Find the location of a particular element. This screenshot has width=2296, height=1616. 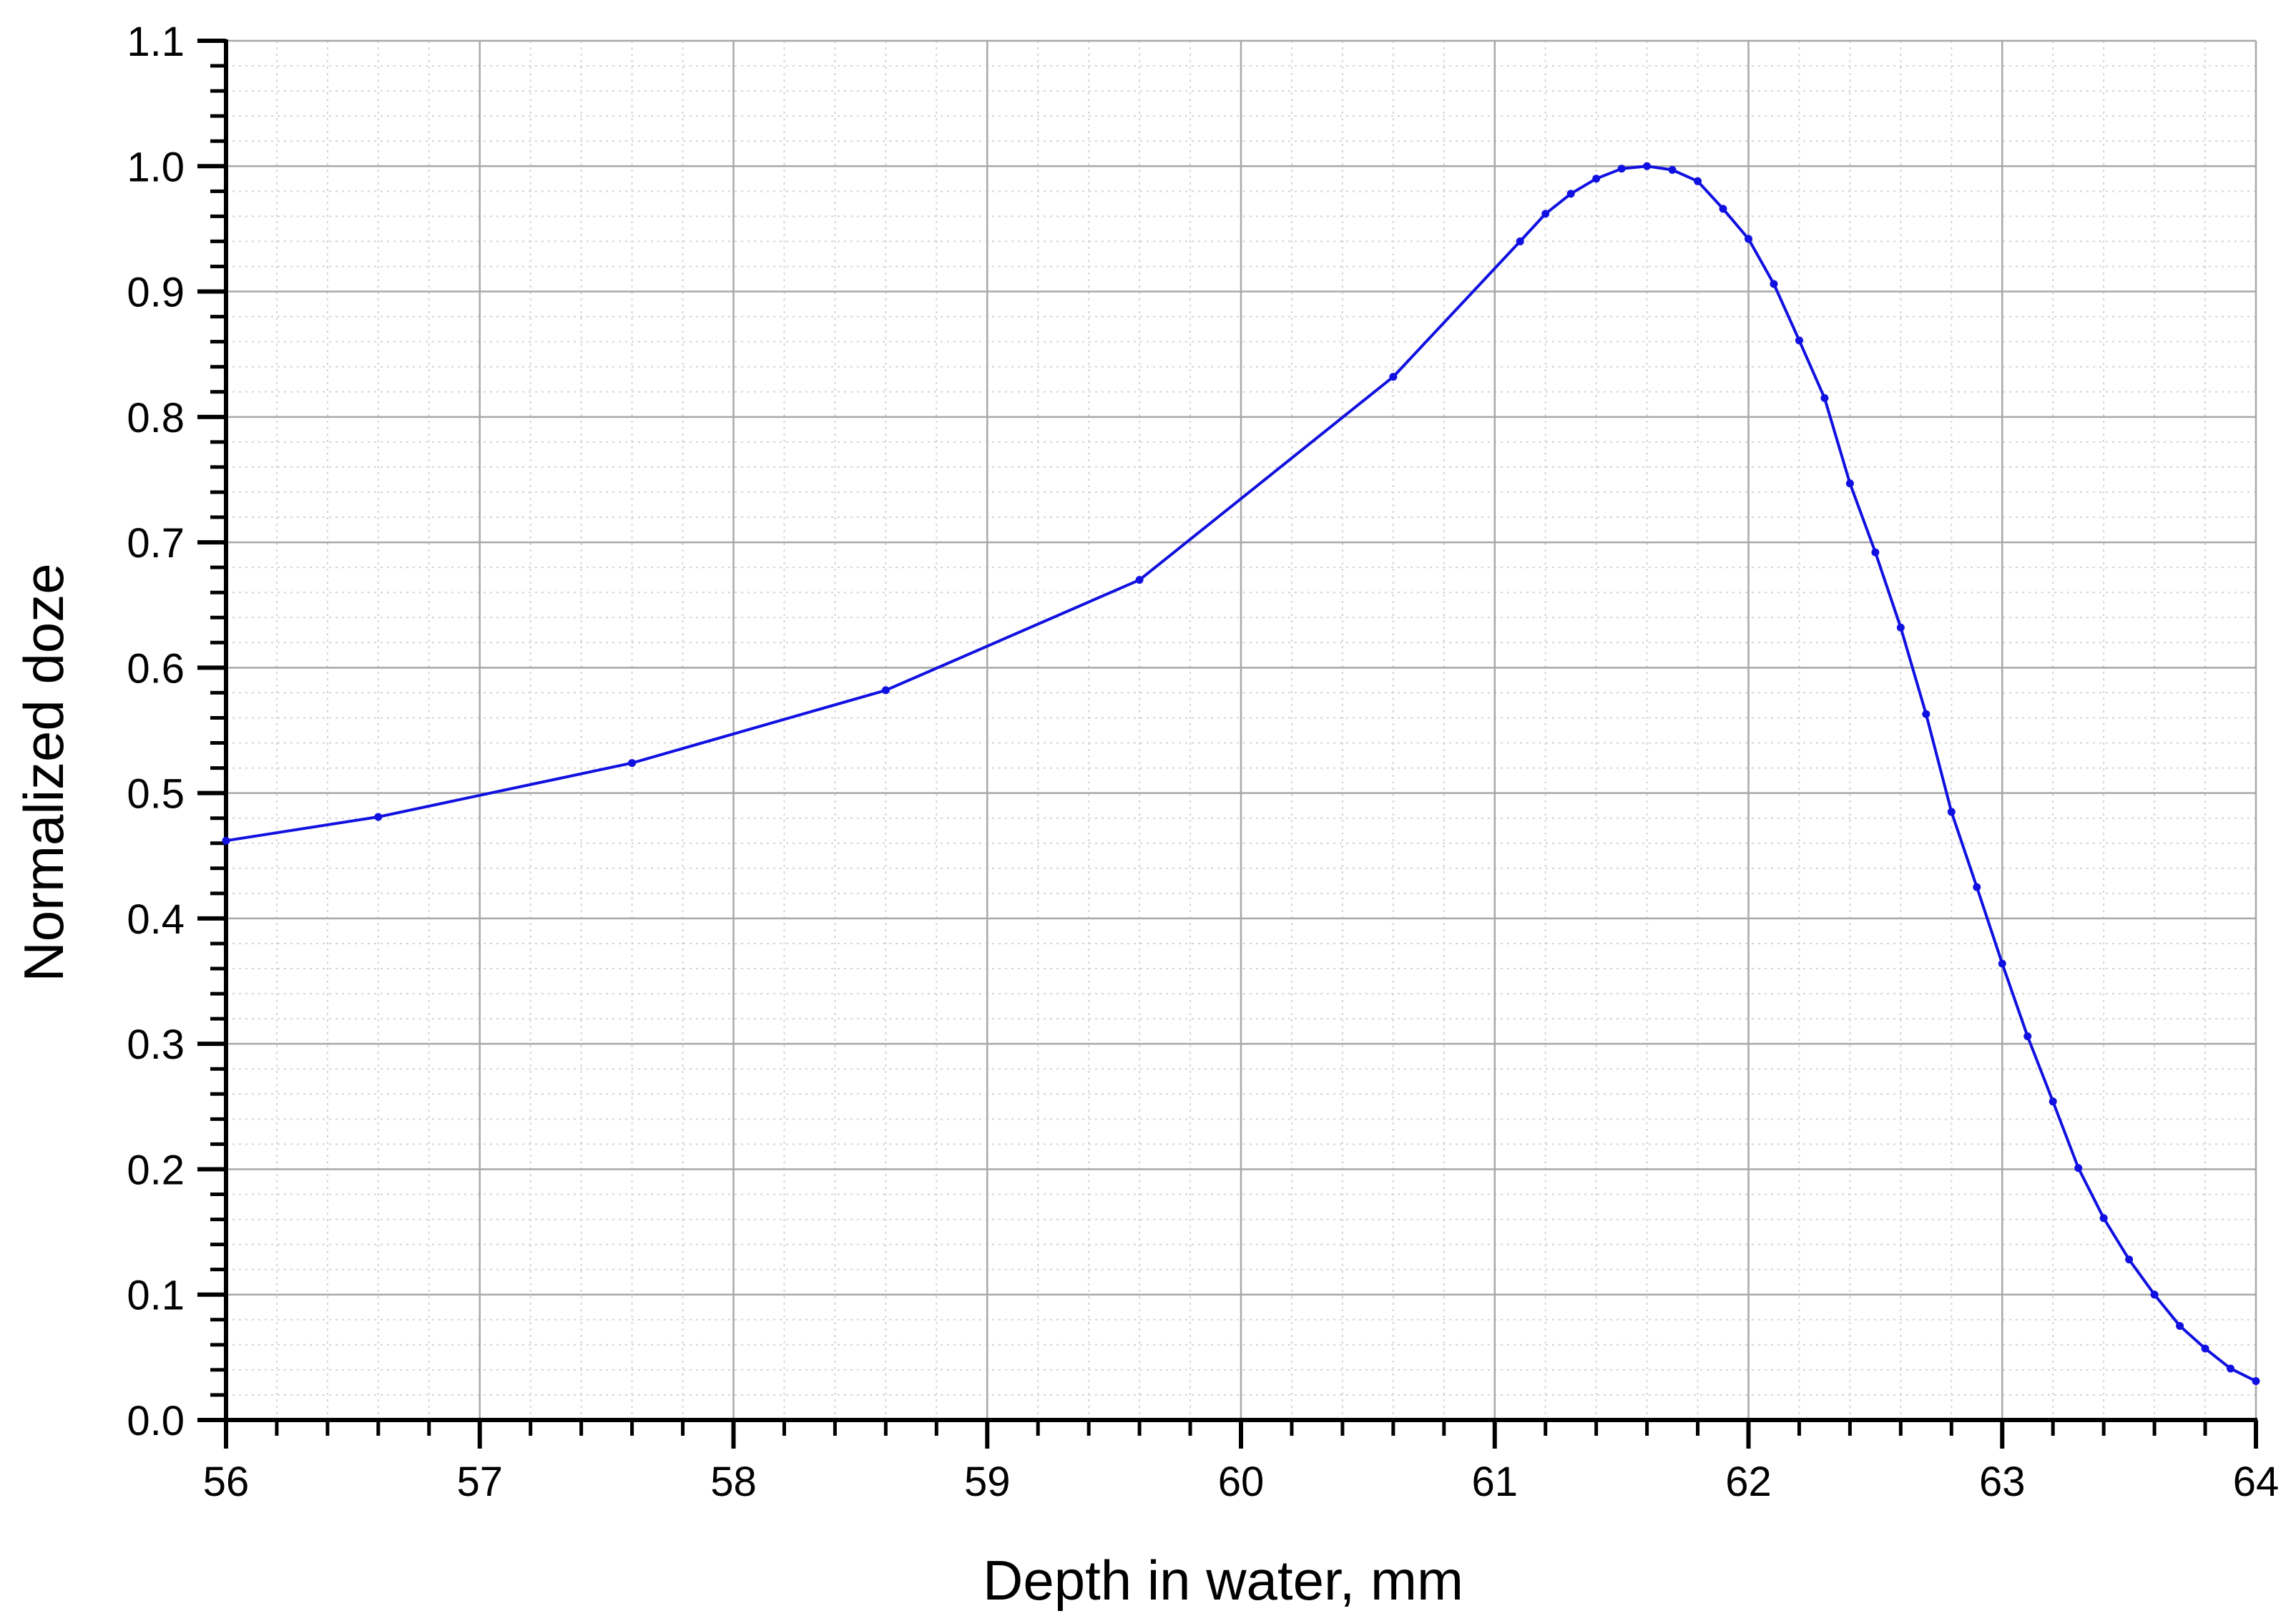

x-tick-label: 64 is located at coordinates (2256, 1482).